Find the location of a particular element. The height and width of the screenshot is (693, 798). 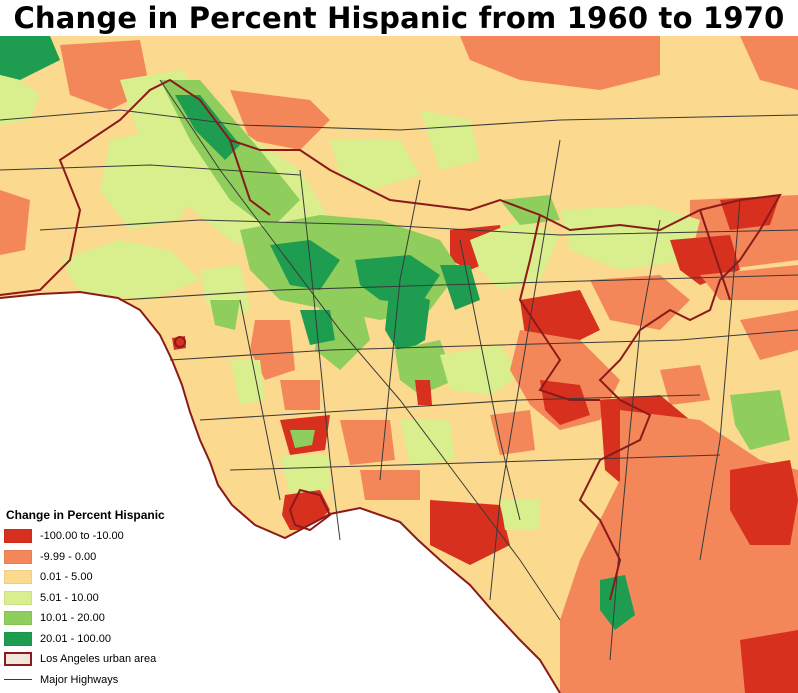

legend-label: -100.00 to -10.00 is located at coordinates (82, 536).